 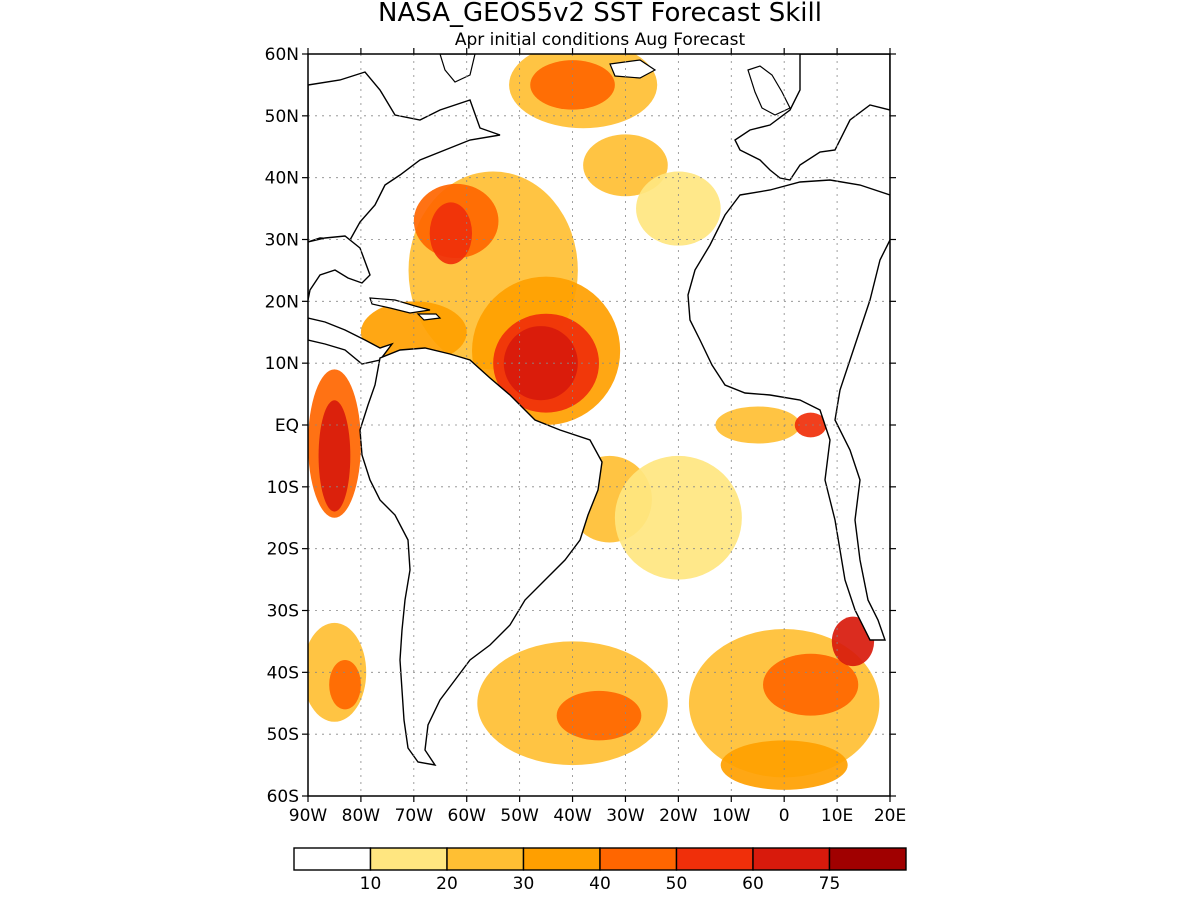 I want to click on land-central-america, so click(x=339, y=268).